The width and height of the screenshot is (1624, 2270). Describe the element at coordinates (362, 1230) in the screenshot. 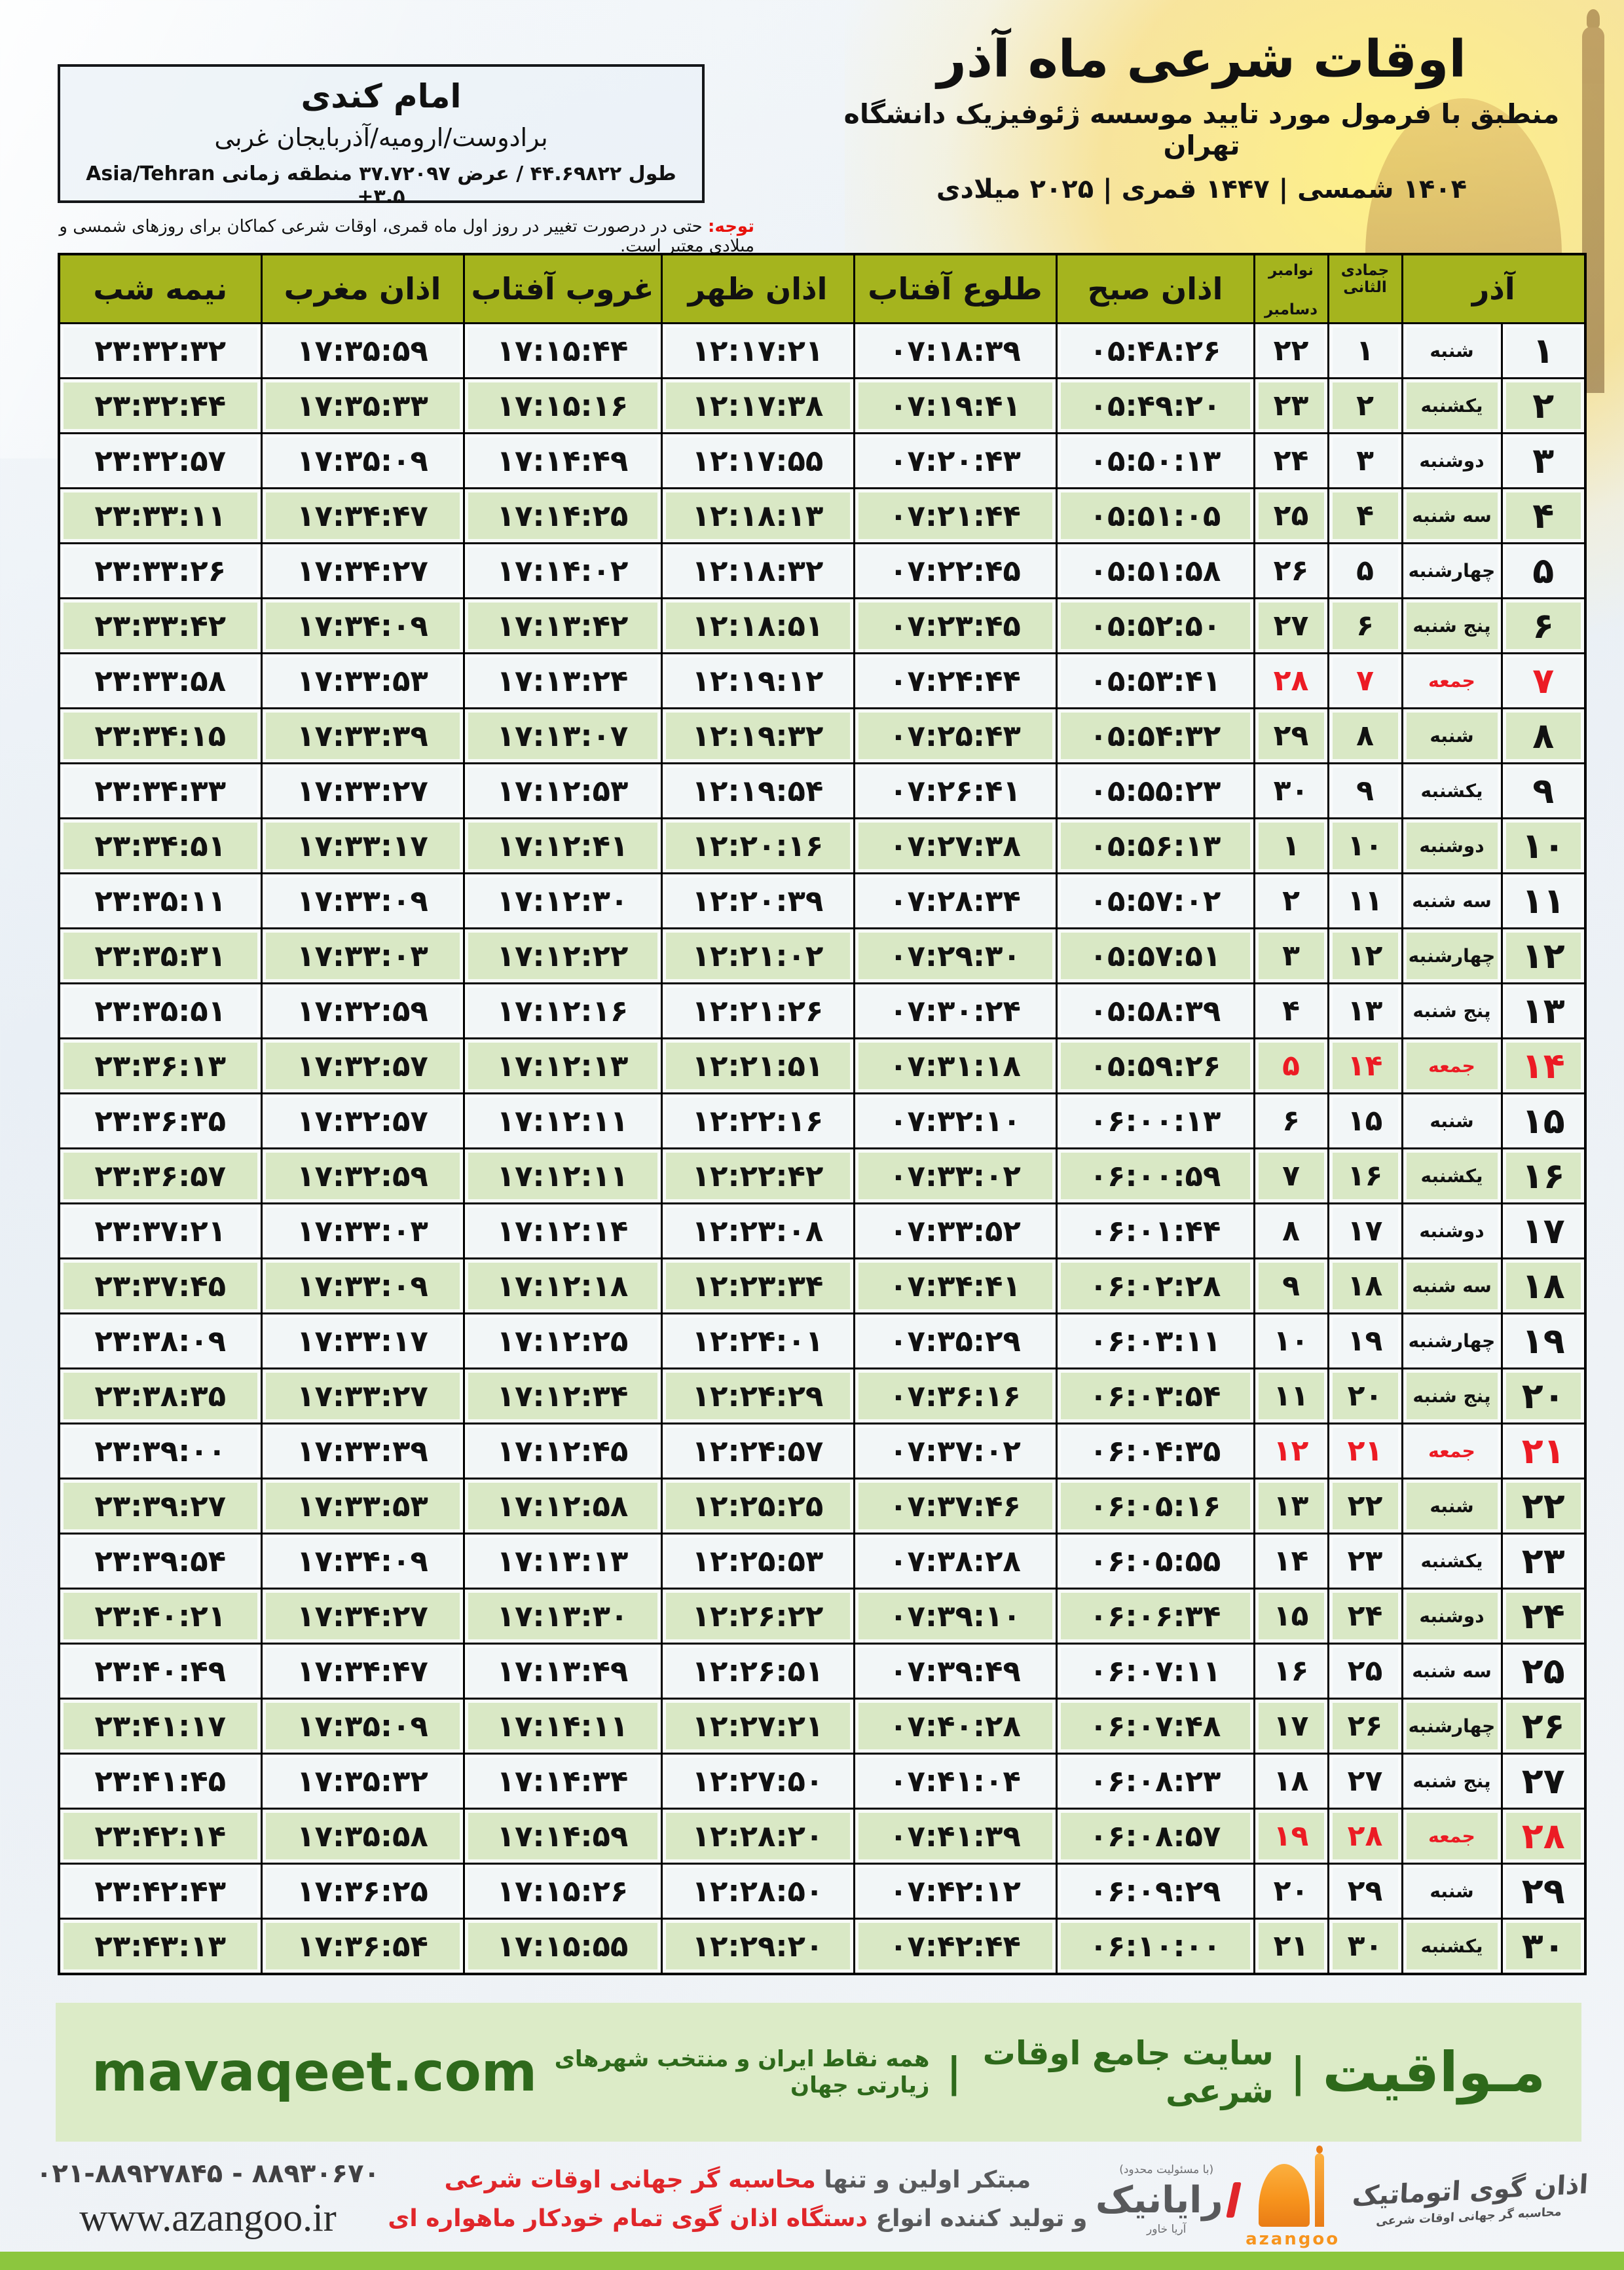

I see `maghrib-time-cell: ۱۷:۳۳:۰۳` at that location.